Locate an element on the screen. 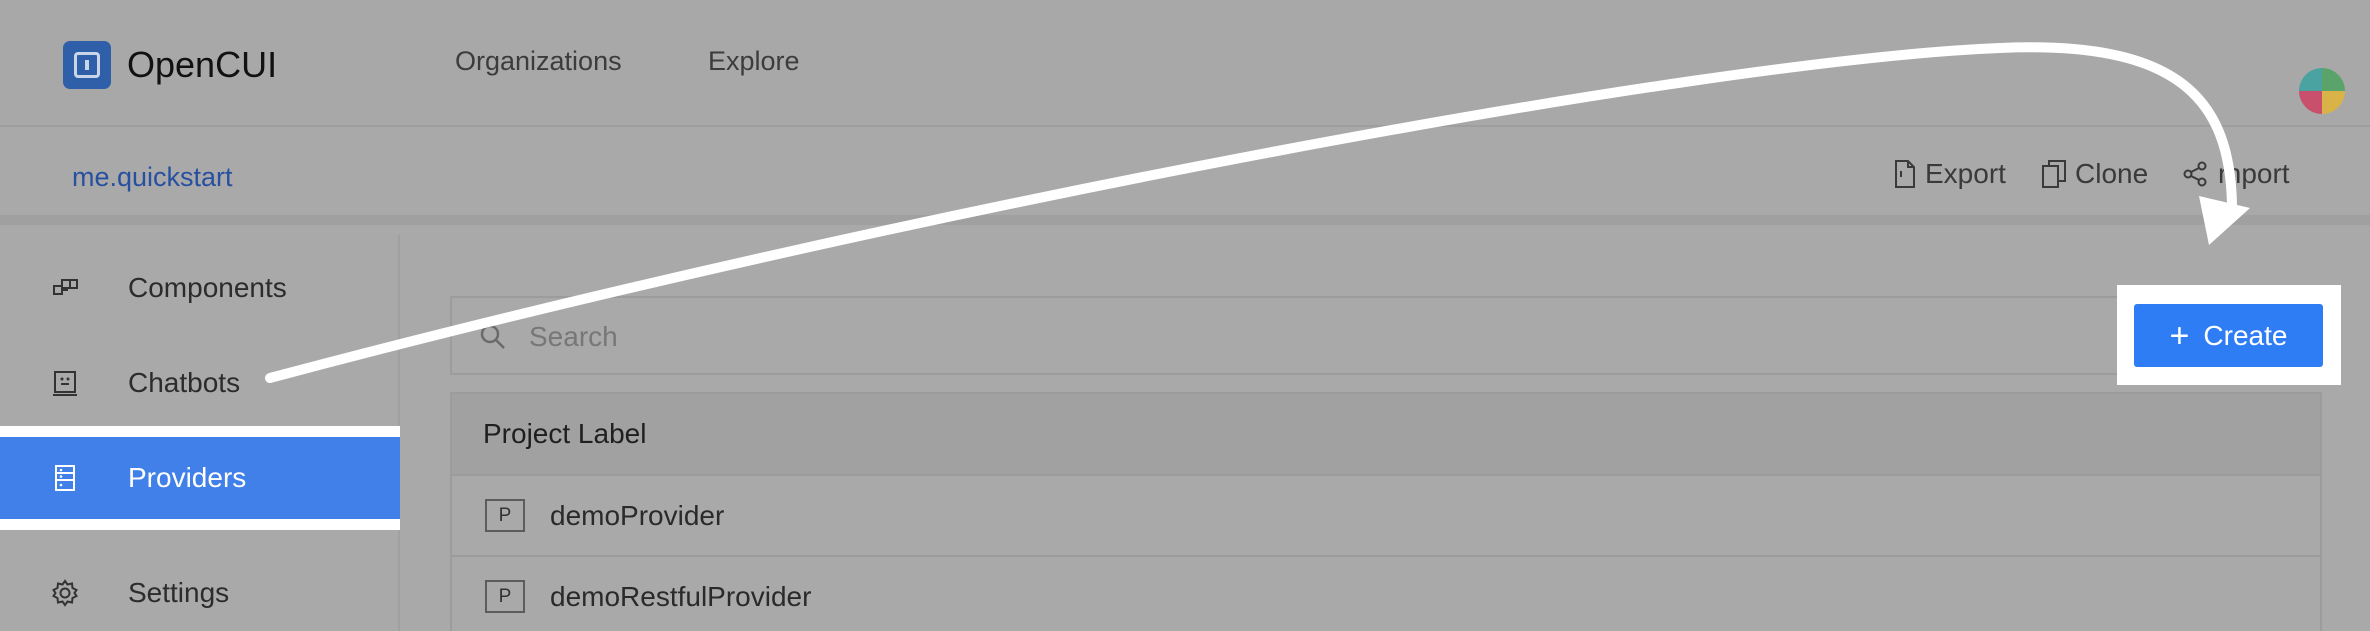 The width and height of the screenshot is (2370, 631). chatbot-icon is located at coordinates (65, 383).